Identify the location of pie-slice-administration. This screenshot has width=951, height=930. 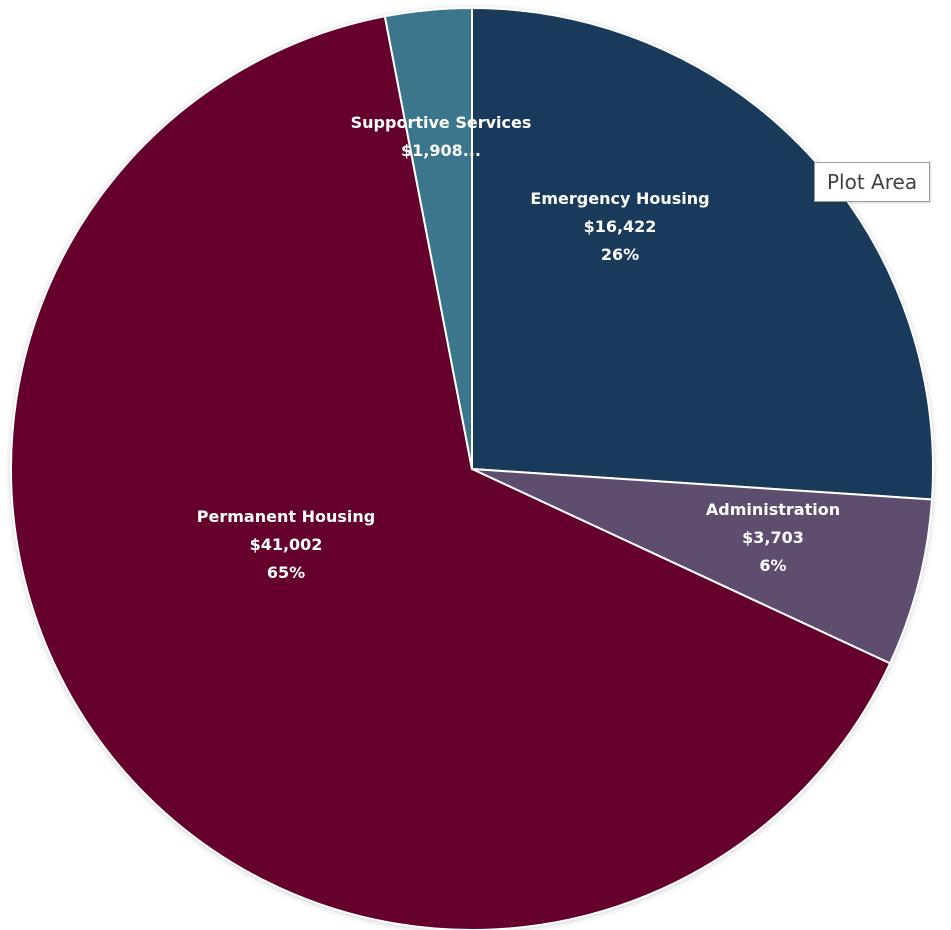
(702, 566).